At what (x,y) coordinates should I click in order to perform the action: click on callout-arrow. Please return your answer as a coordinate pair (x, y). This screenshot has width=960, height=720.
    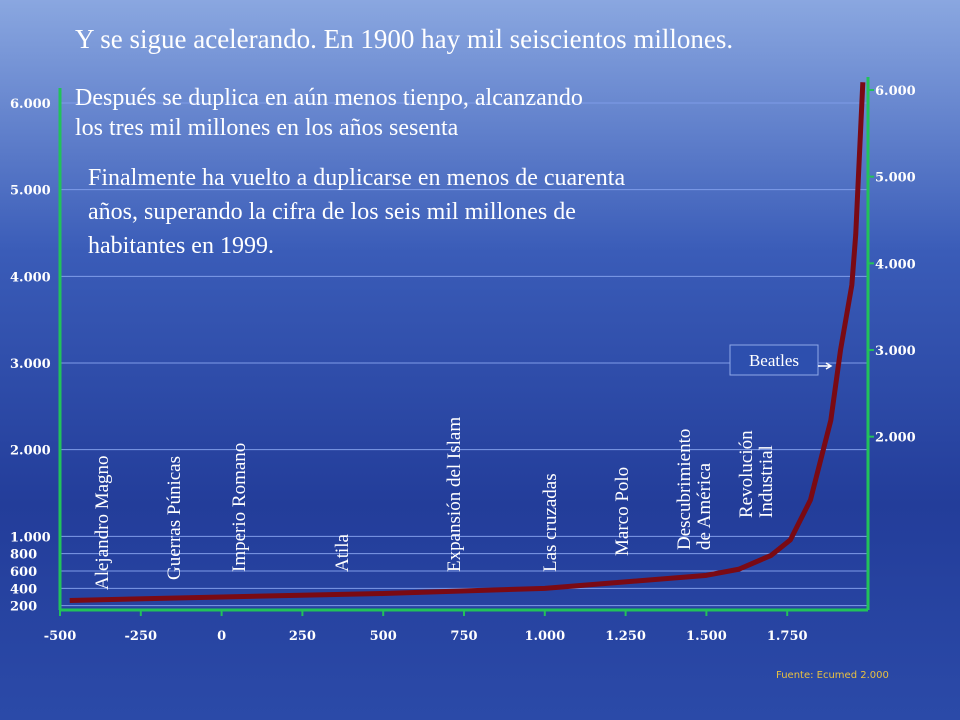
    Looking at the image, I should click on (825, 366).